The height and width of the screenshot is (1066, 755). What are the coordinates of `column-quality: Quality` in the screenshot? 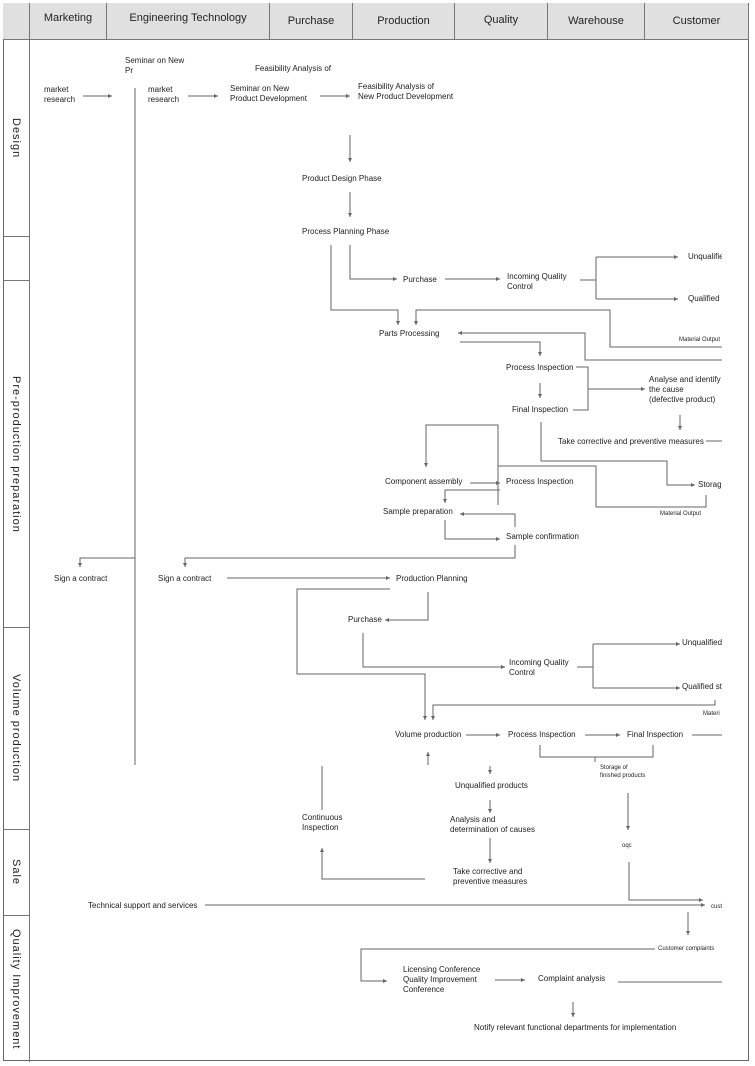 It's located at (501, 21).